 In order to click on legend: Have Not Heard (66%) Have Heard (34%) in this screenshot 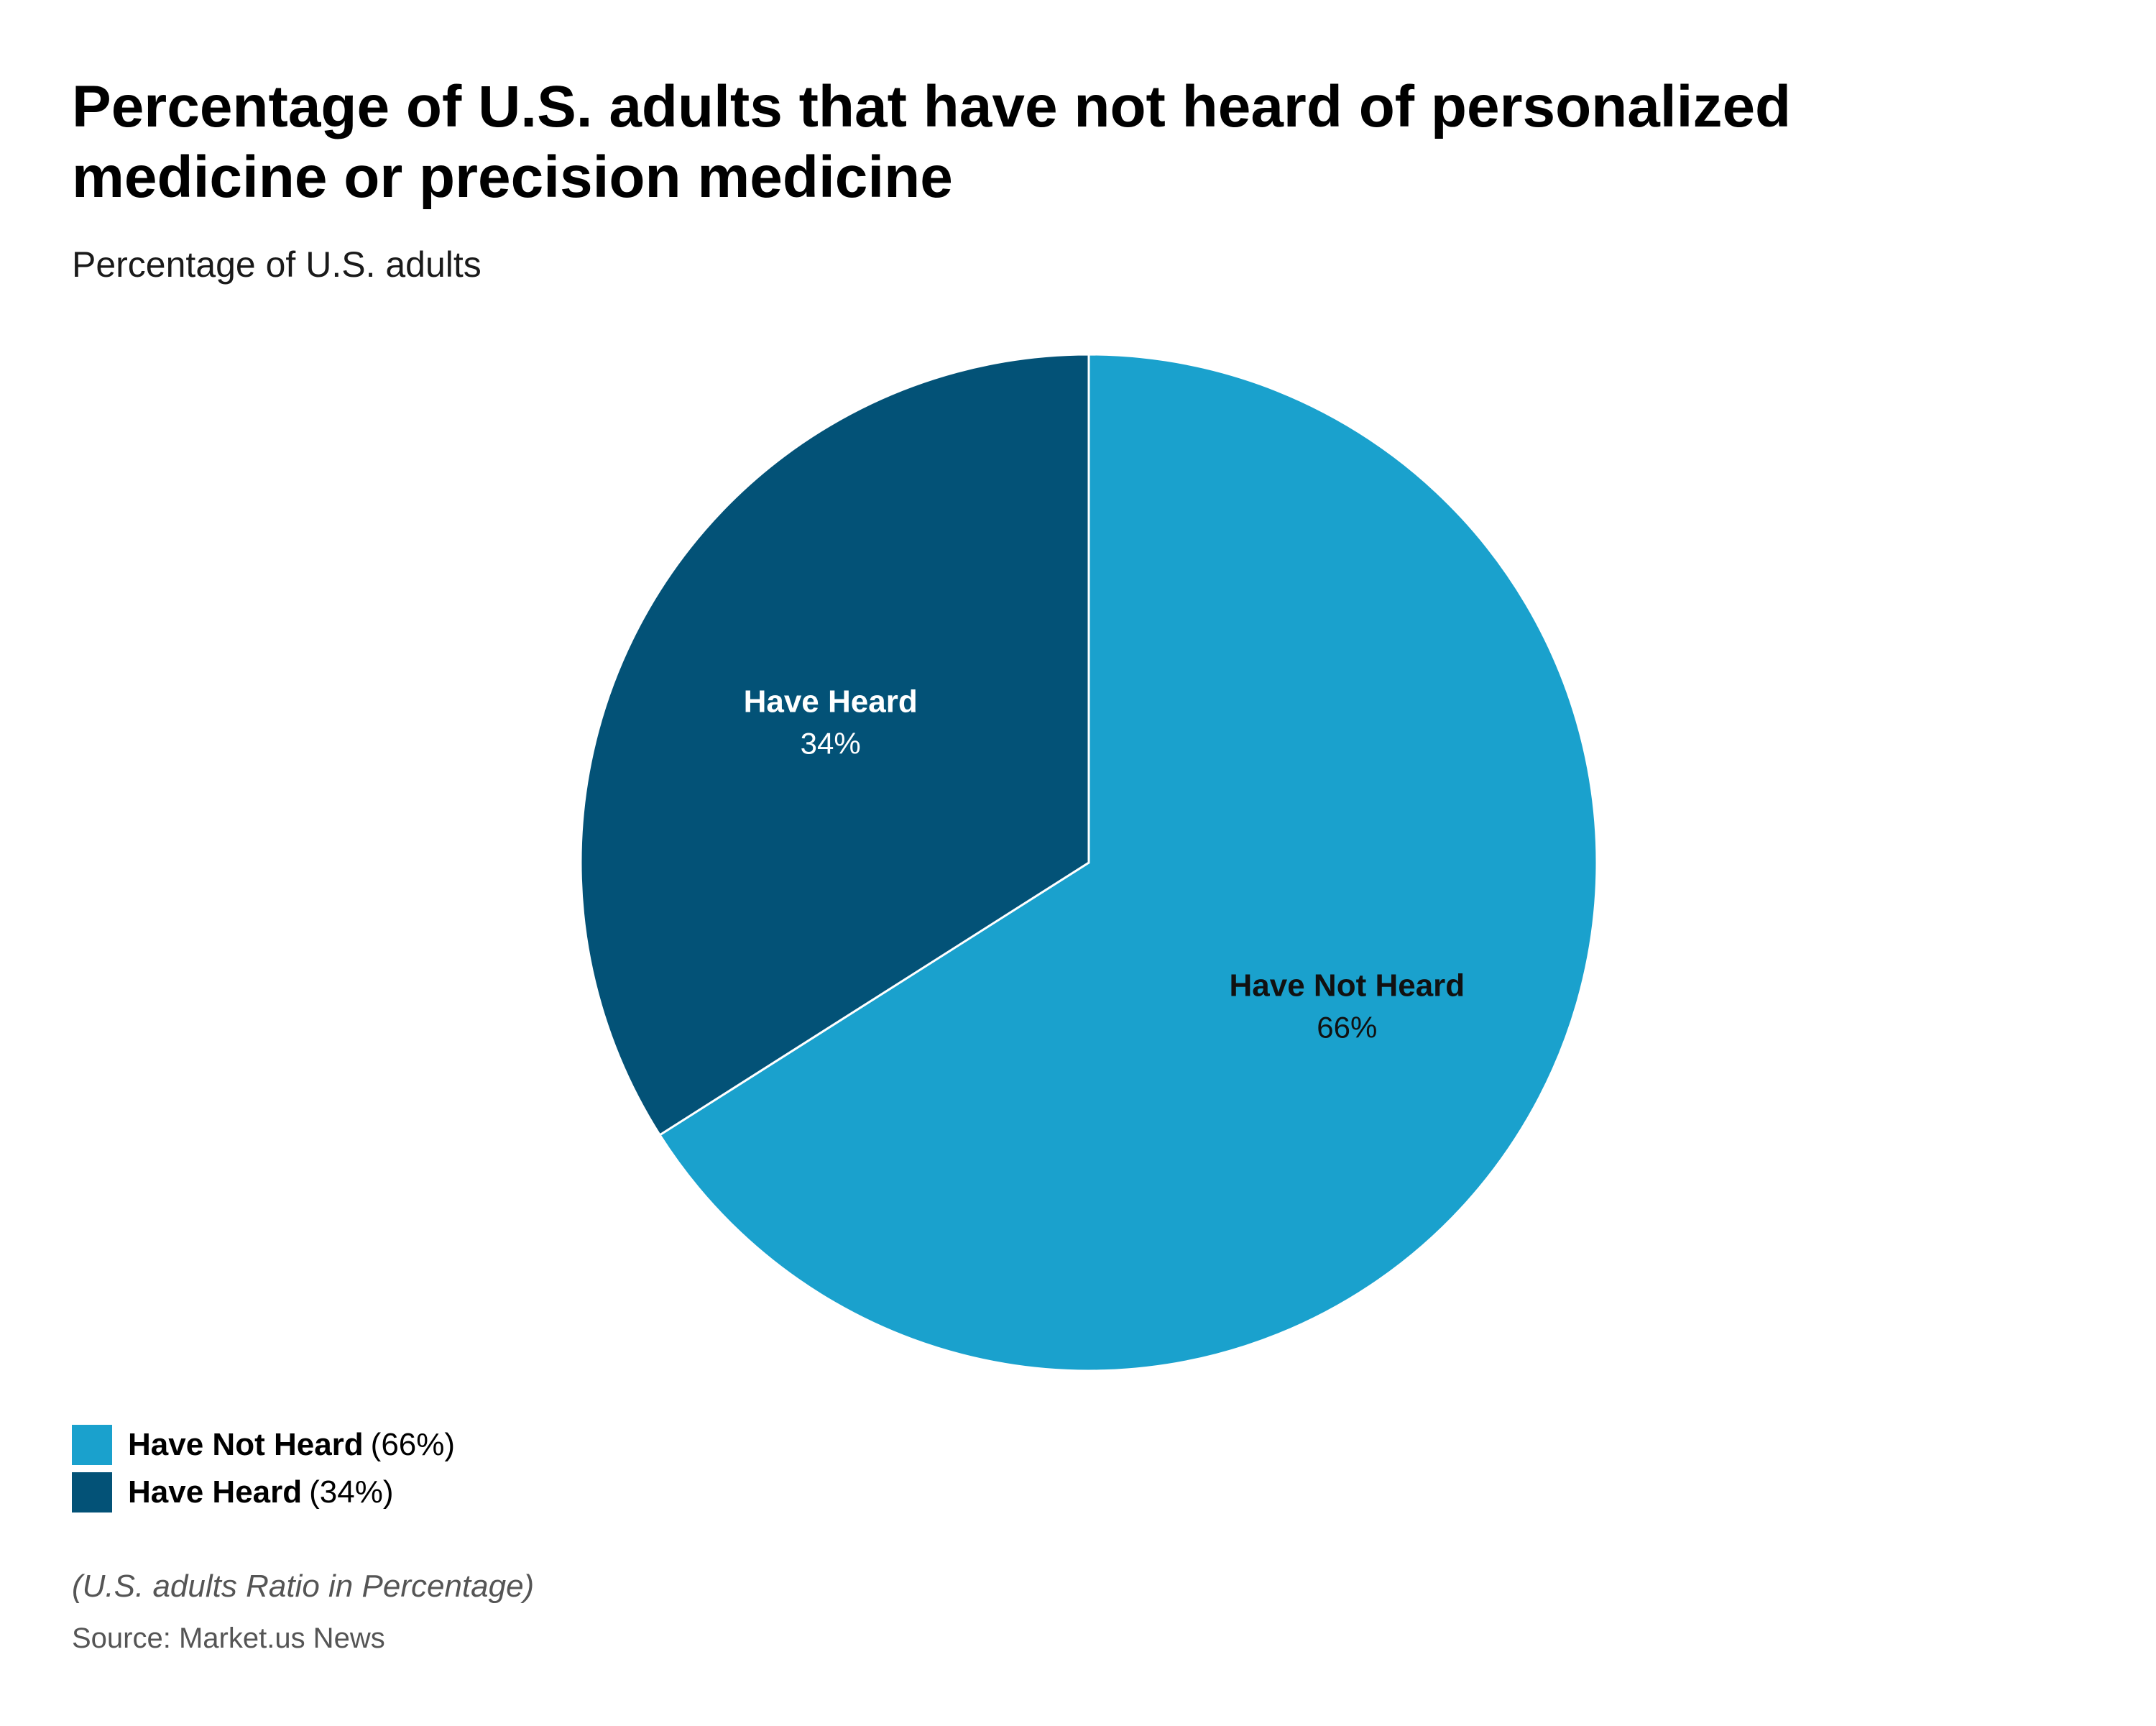, I will do `click(263, 1470)`.